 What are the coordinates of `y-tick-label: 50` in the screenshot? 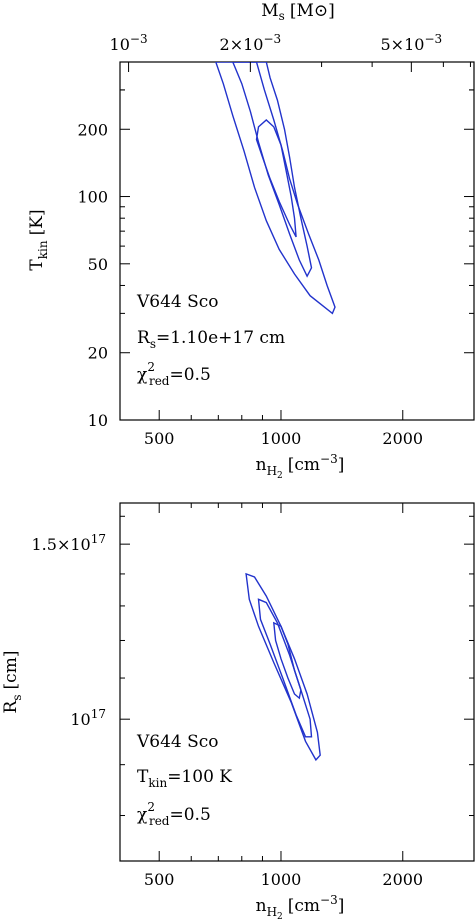 It's located at (98, 264).